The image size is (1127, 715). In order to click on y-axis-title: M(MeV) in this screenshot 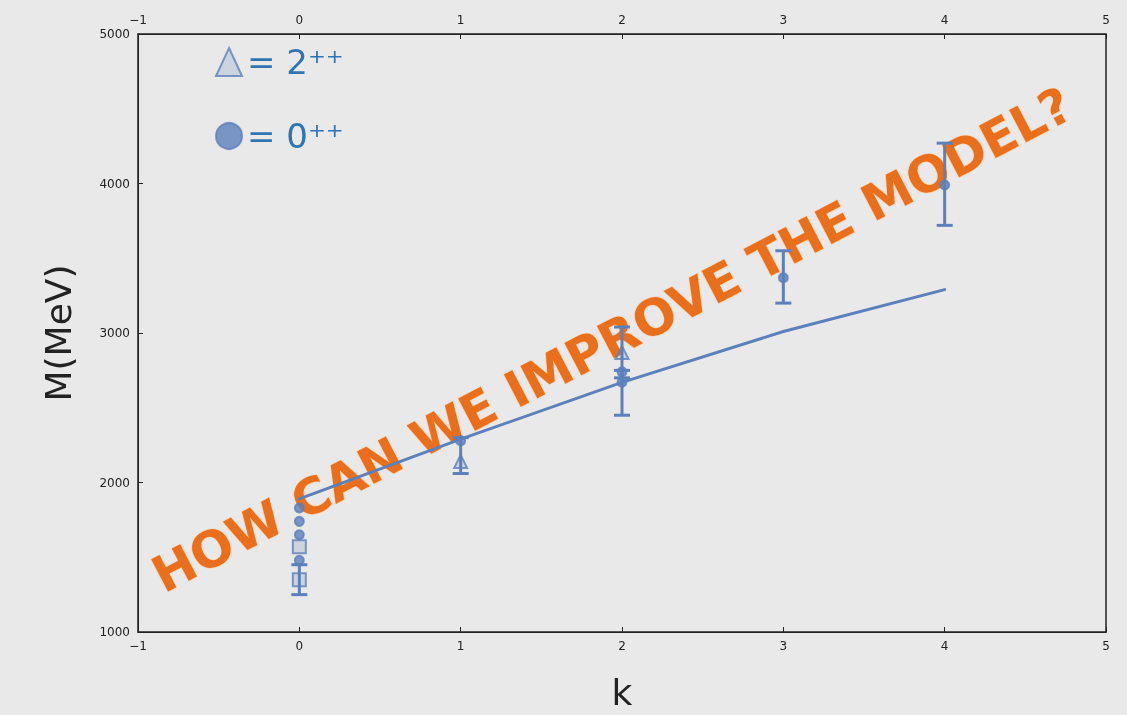, I will do `click(58, 333)`.